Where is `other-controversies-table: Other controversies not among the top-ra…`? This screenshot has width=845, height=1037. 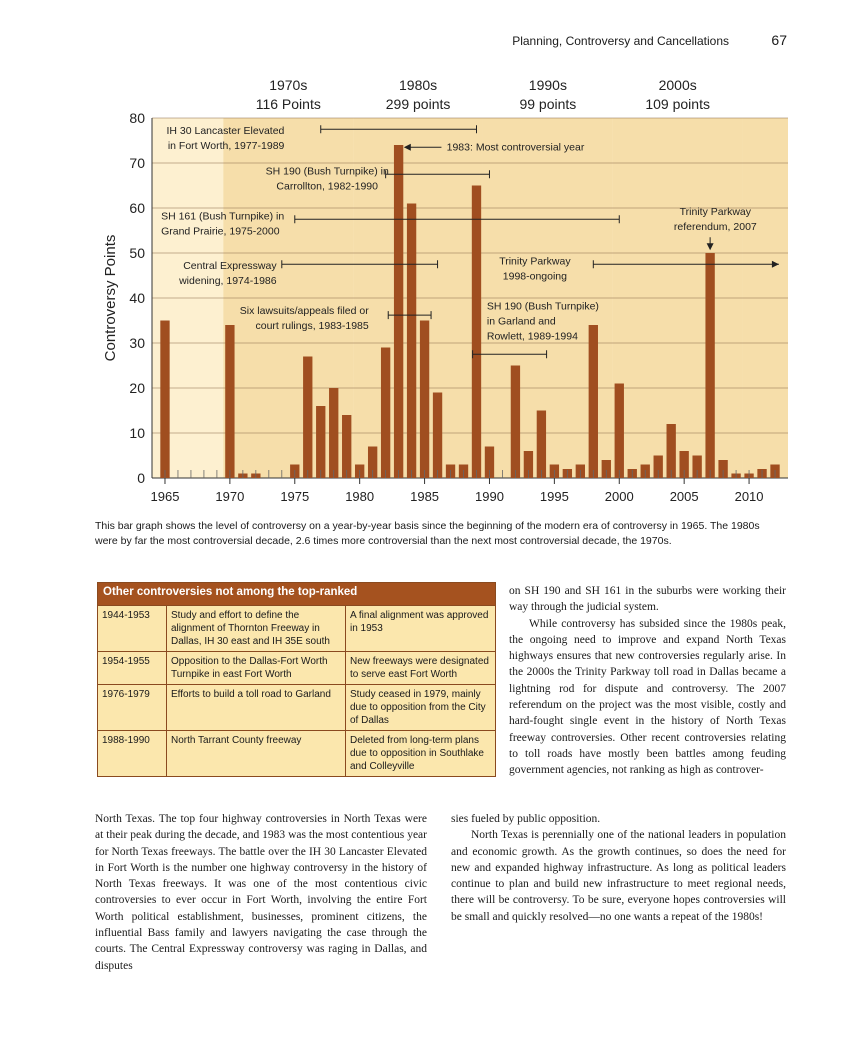
other-controversies-table: Other controversies not among the top-ra… is located at coordinates (296, 679).